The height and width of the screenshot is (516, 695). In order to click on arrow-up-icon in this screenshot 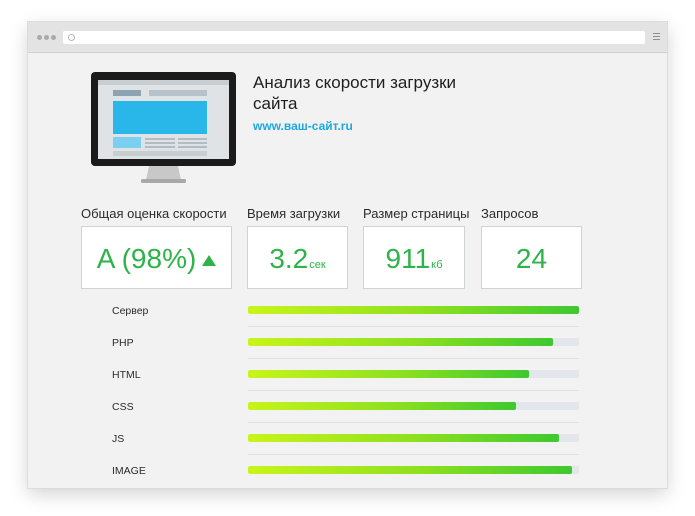, I will do `click(209, 260)`.